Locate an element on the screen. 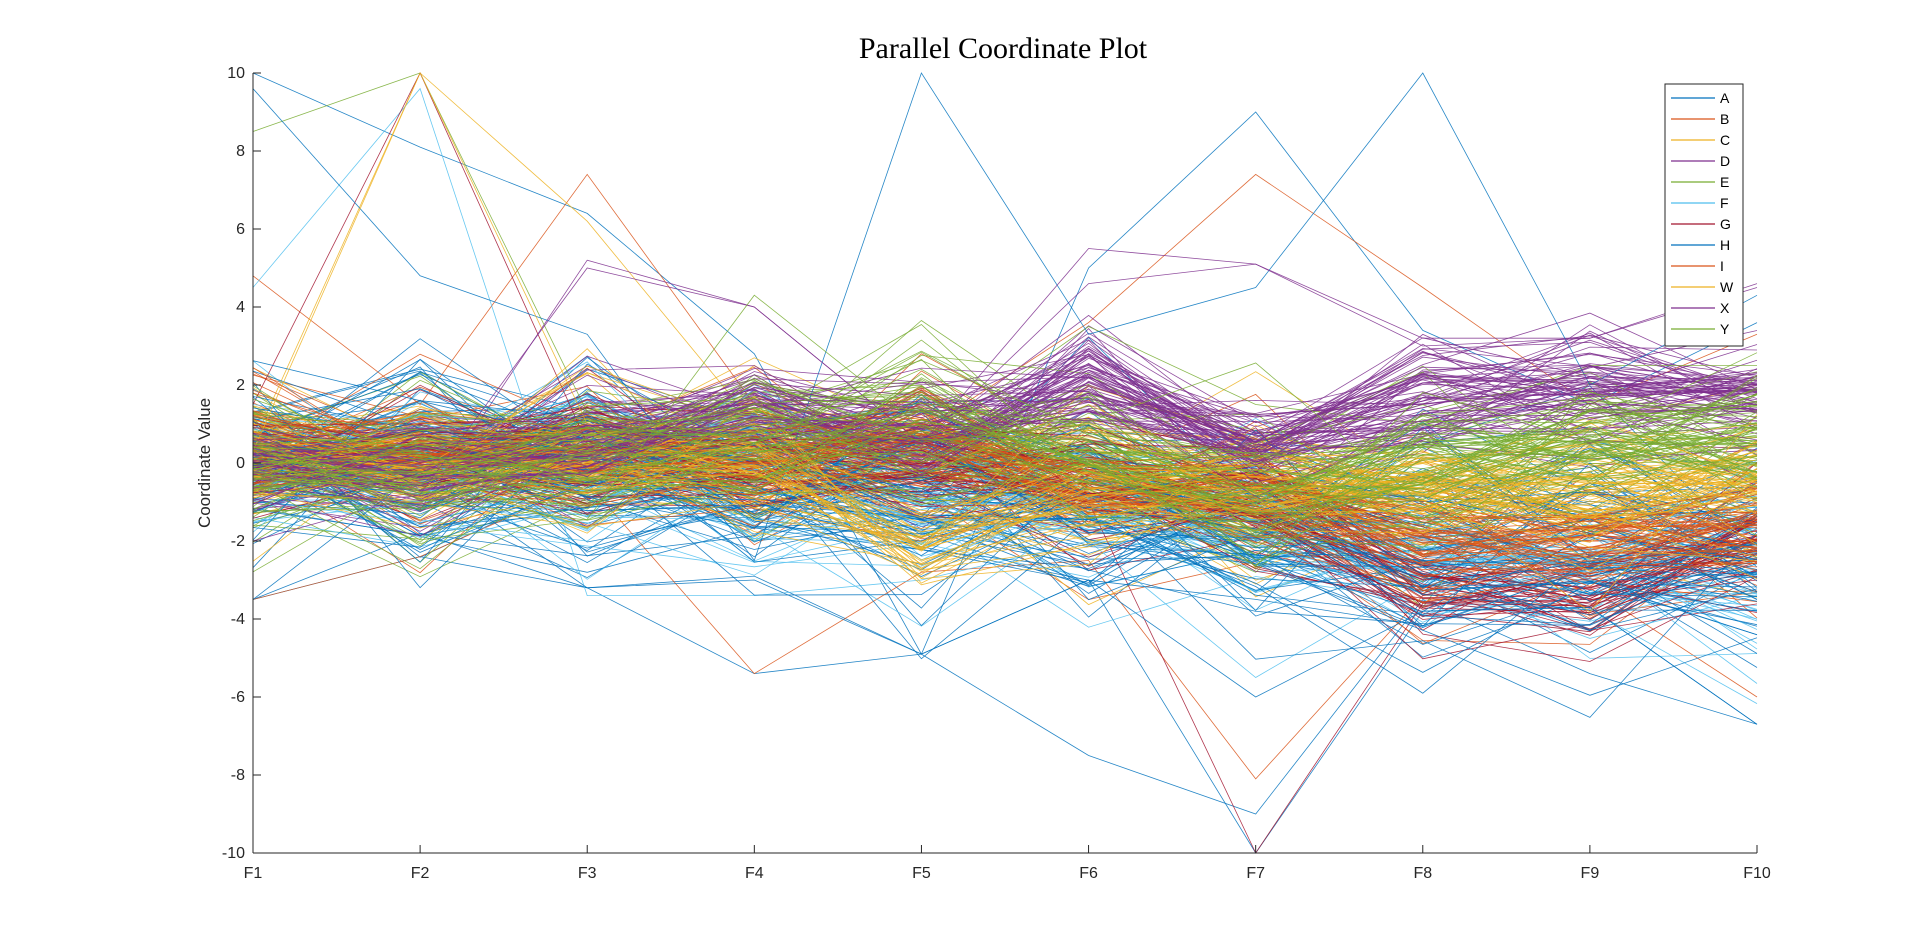 This screenshot has height=949, width=1920. x-tick-label: F2 is located at coordinates (420, 873).